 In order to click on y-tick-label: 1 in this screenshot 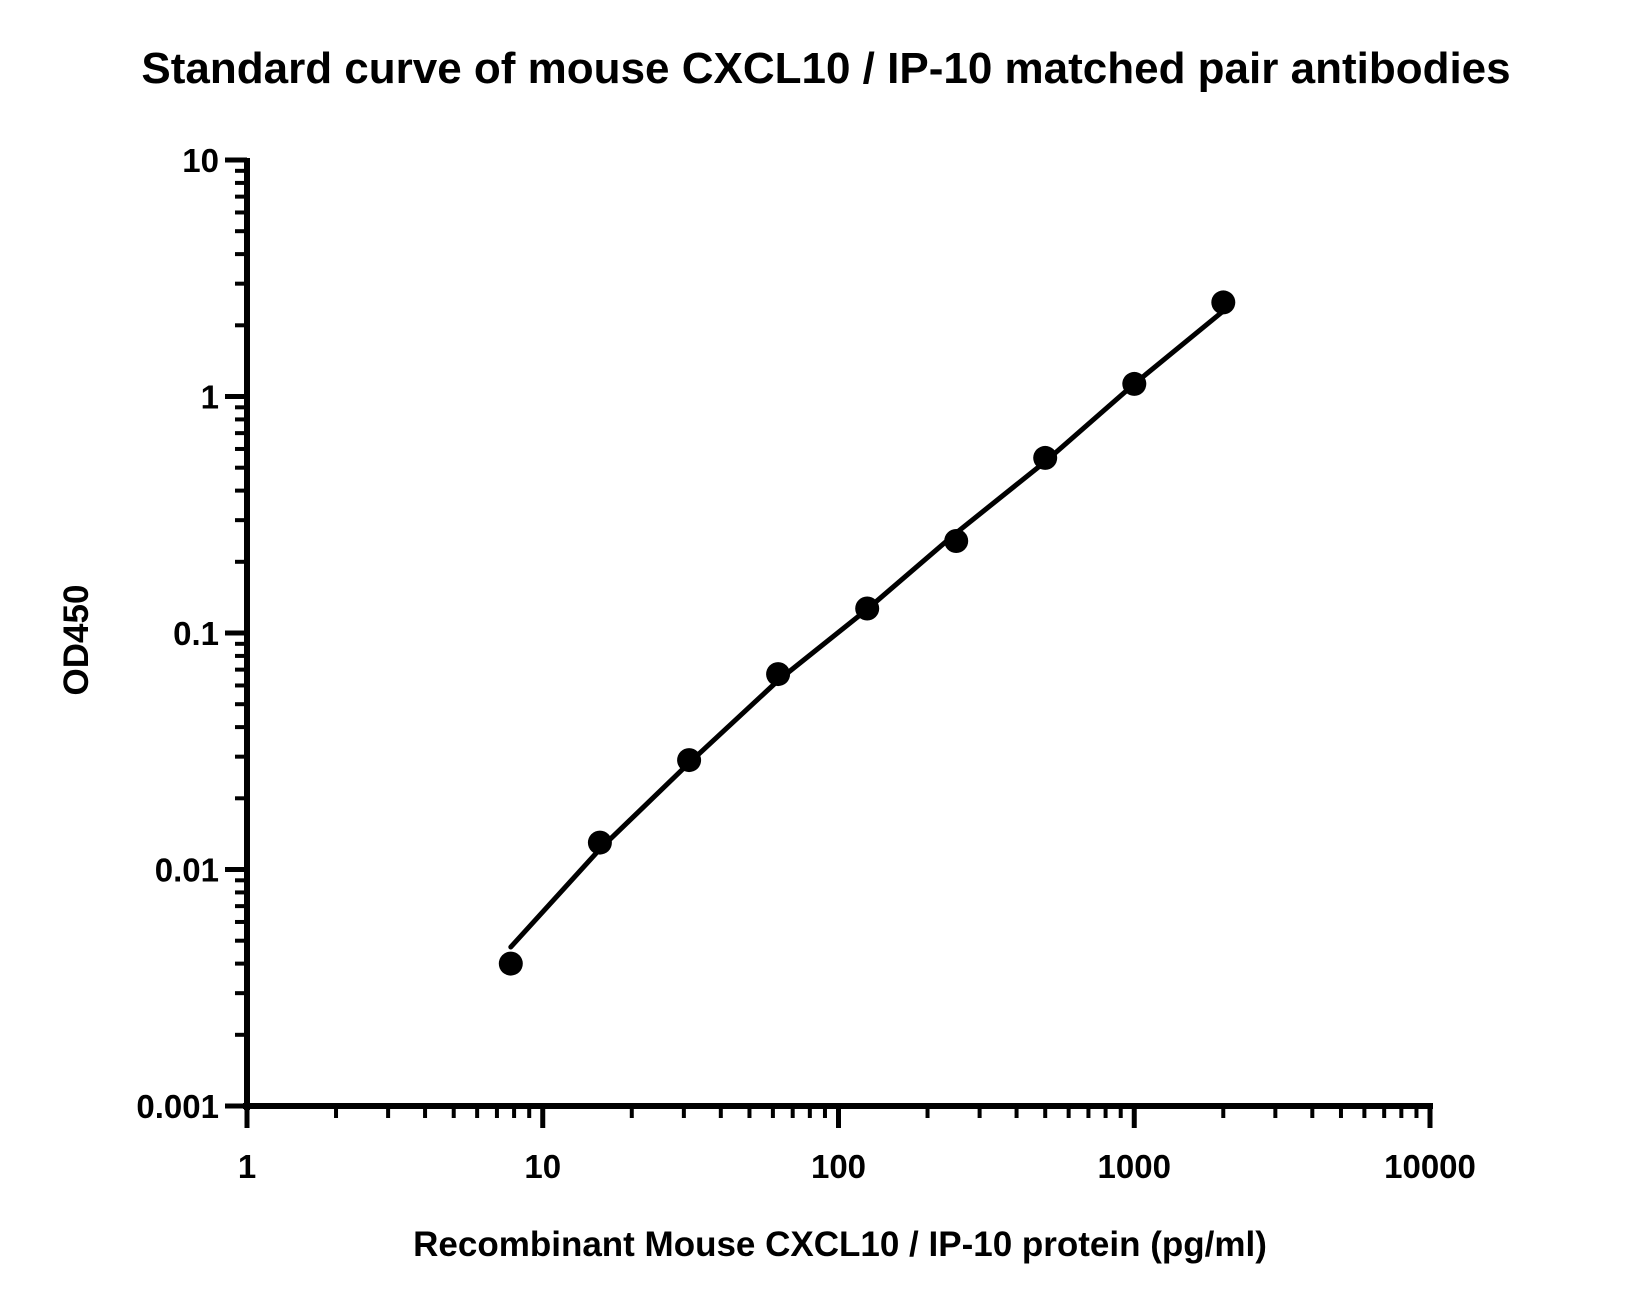, I will do `click(210, 397)`.